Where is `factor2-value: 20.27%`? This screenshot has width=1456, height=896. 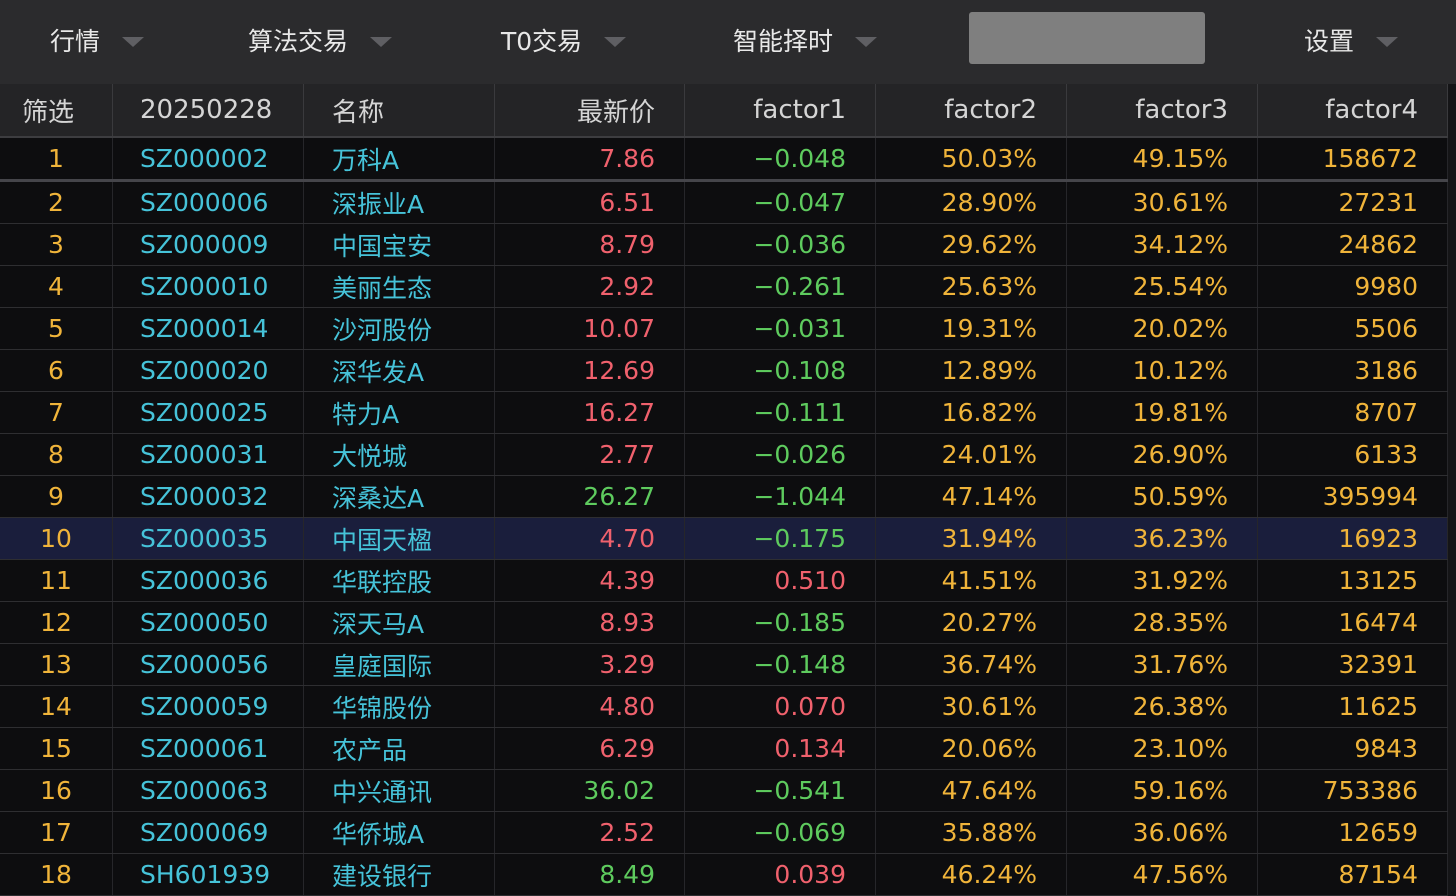
factor2-value: 20.27% is located at coordinates (971, 622).